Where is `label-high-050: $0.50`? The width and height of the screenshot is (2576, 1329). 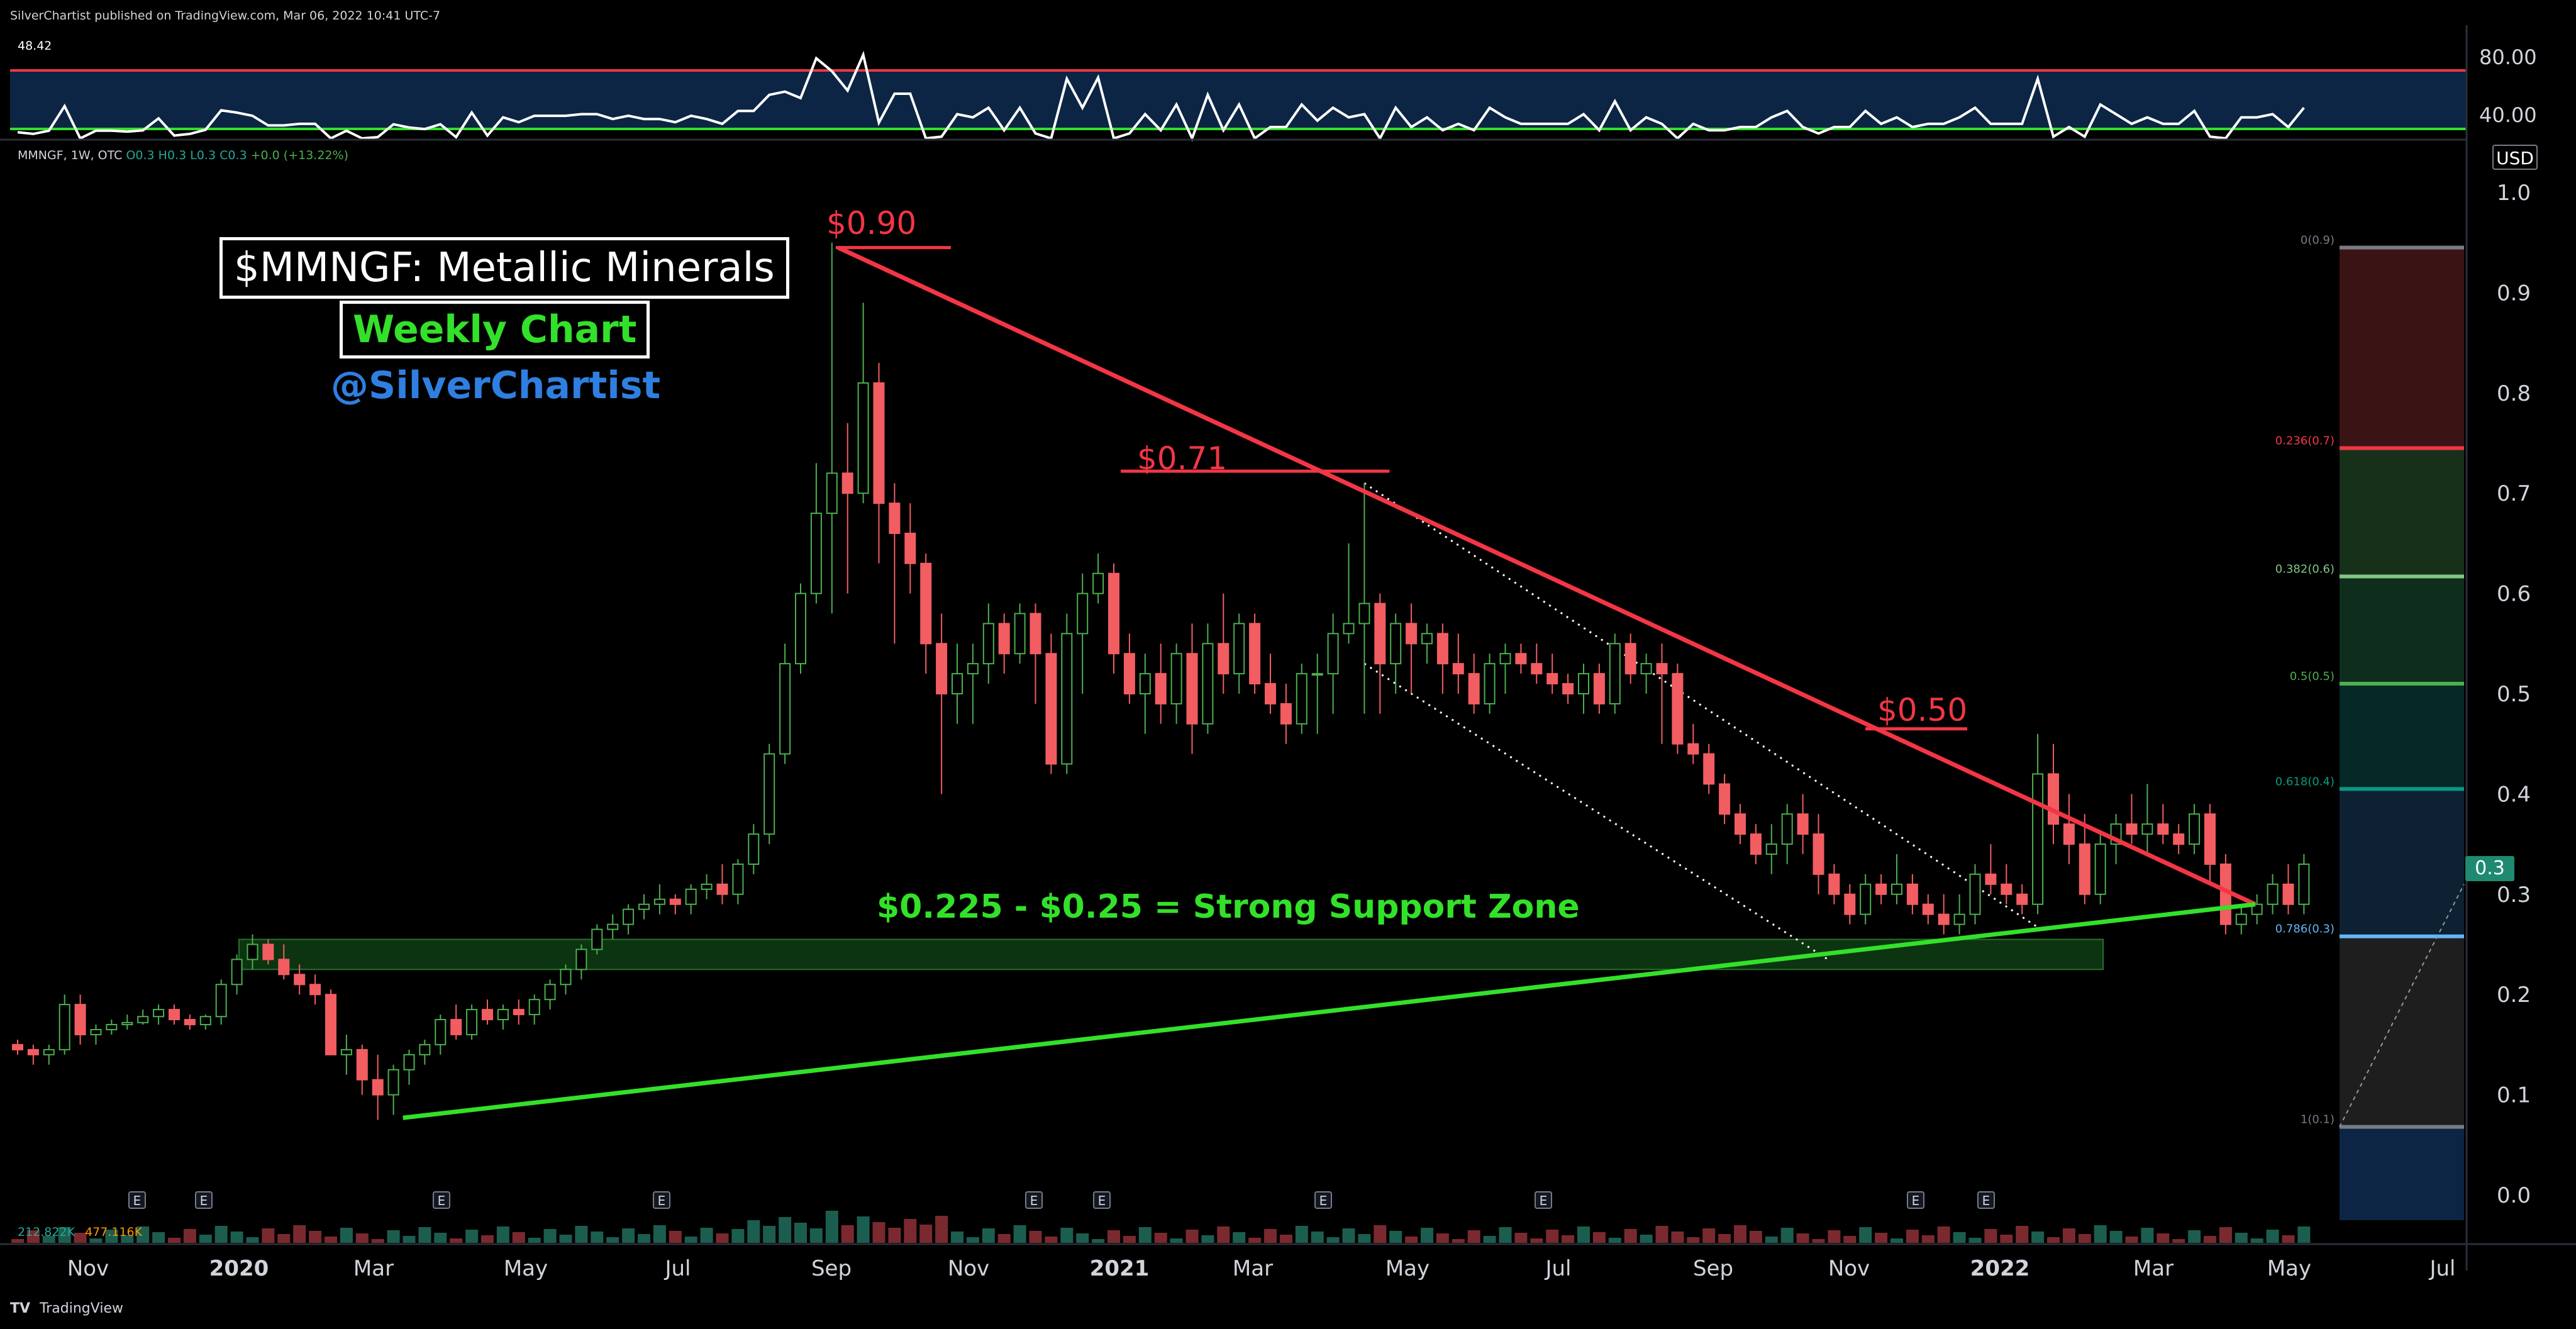
label-high-050: $0.50 is located at coordinates (1922, 710).